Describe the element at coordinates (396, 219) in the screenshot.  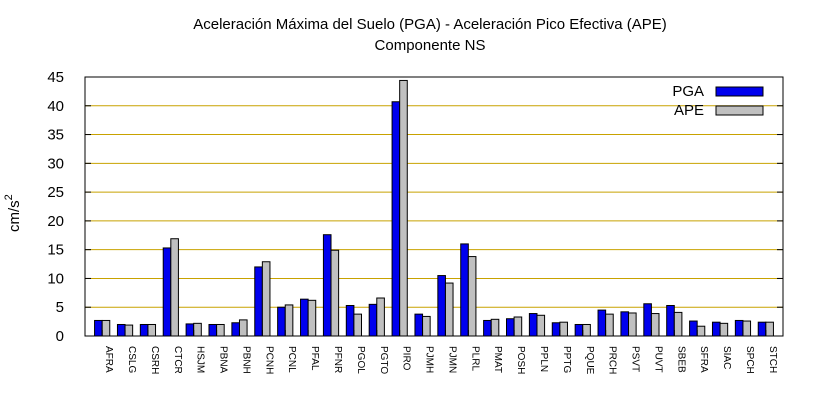
I see `bar-pga-piro` at that location.